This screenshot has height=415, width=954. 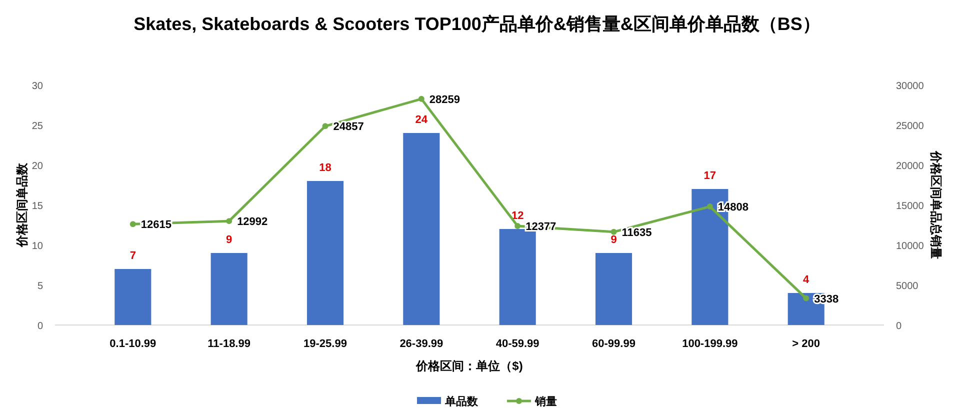 What do you see at coordinates (461, 401) in the screenshot?
I see `legend-label: 单品数` at bounding box center [461, 401].